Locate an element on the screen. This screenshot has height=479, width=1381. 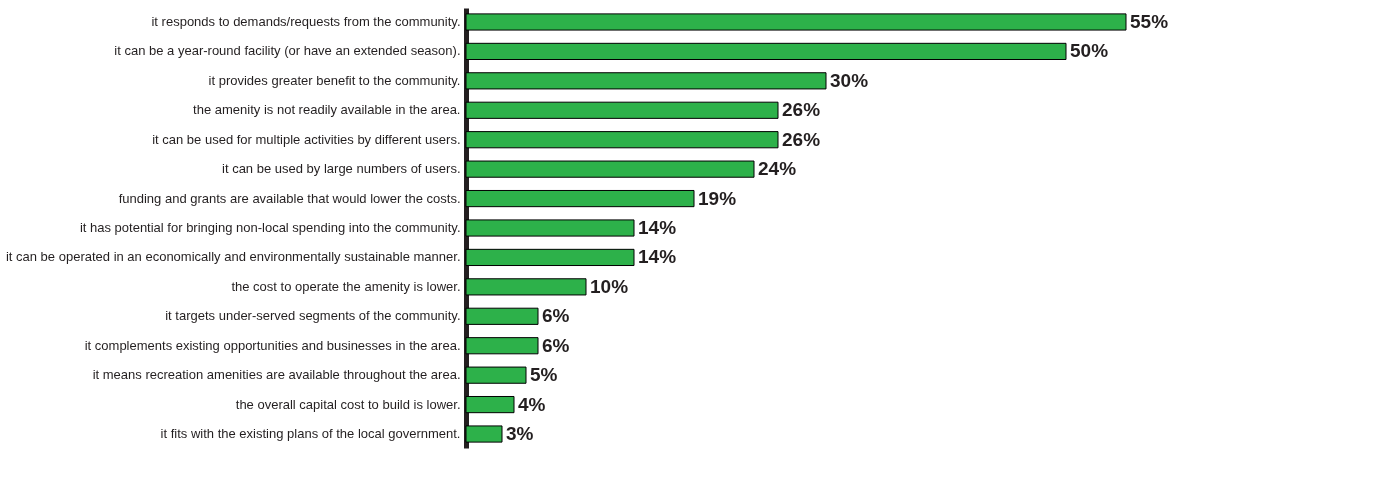
data-label: 10% is located at coordinates (609, 286).